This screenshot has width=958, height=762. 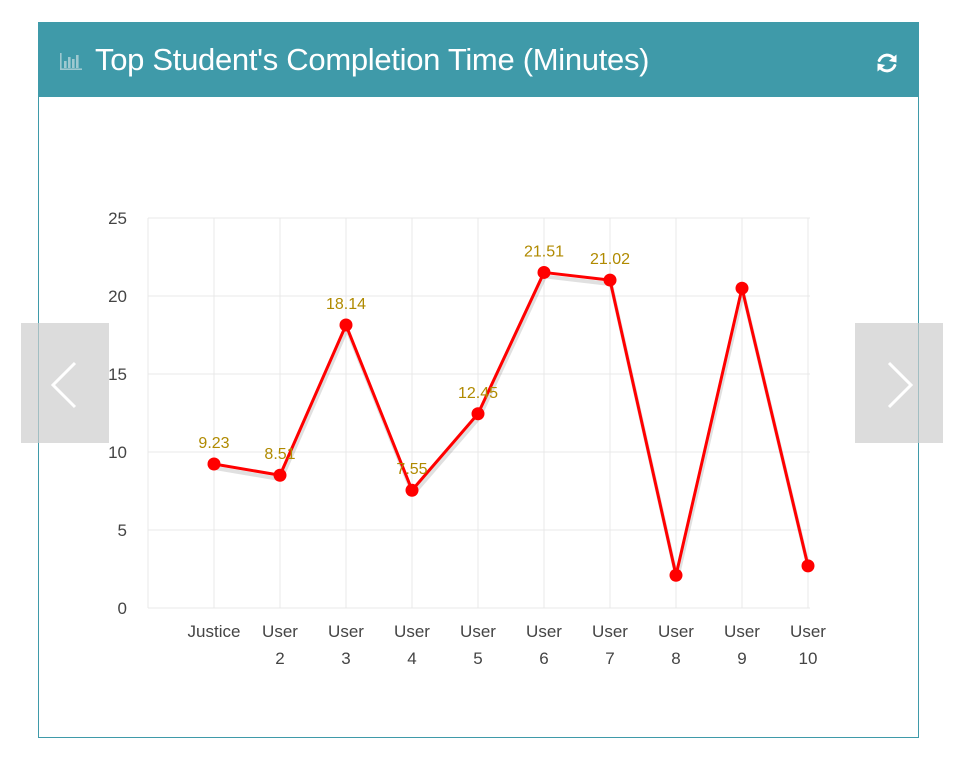 What do you see at coordinates (544, 645) in the screenshot?
I see `x-tick-label: User 6` at bounding box center [544, 645].